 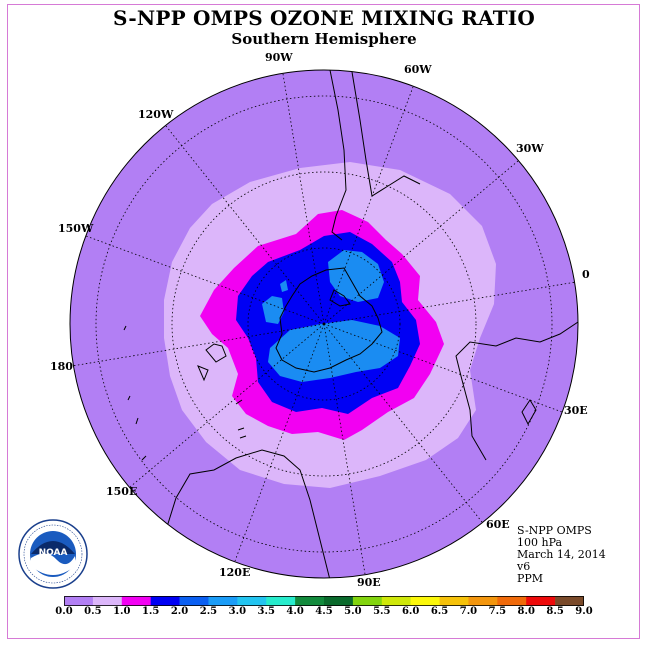 I want to click on noaa-logo-text: NOAA, so click(x=53, y=553).